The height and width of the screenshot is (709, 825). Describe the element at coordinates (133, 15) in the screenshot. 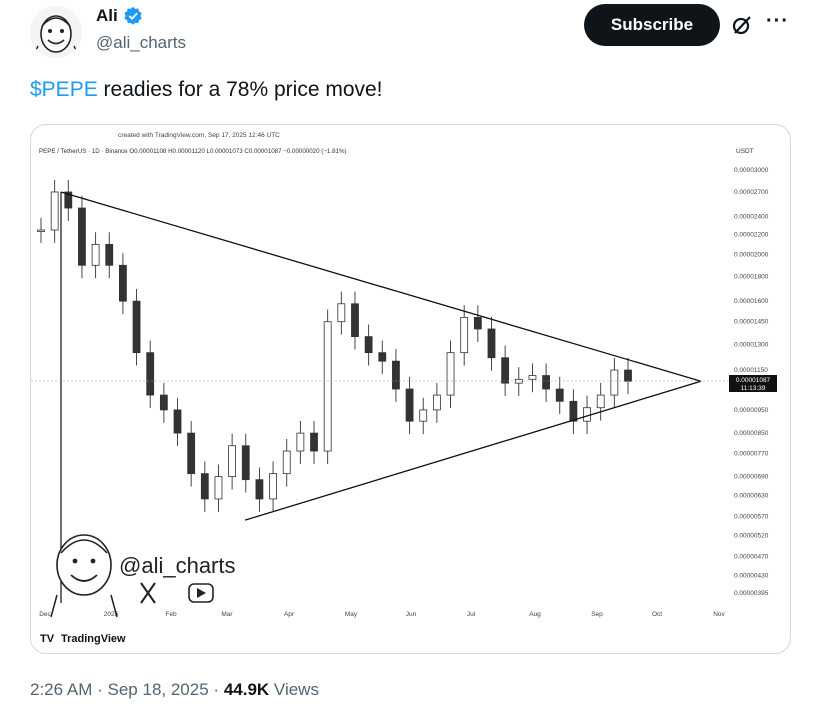

I see `verified-badge-icon` at that location.